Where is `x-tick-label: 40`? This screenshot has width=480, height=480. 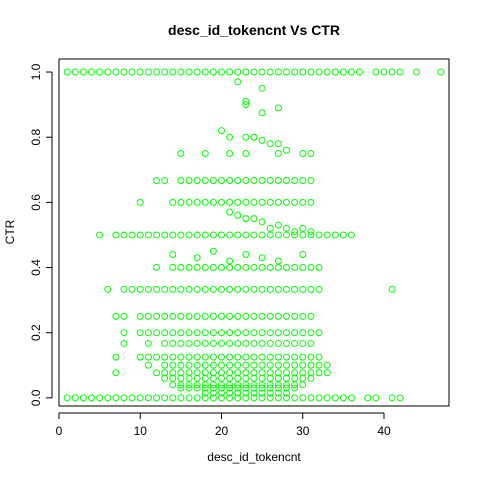 x-tick-label: 40 is located at coordinates (384, 431).